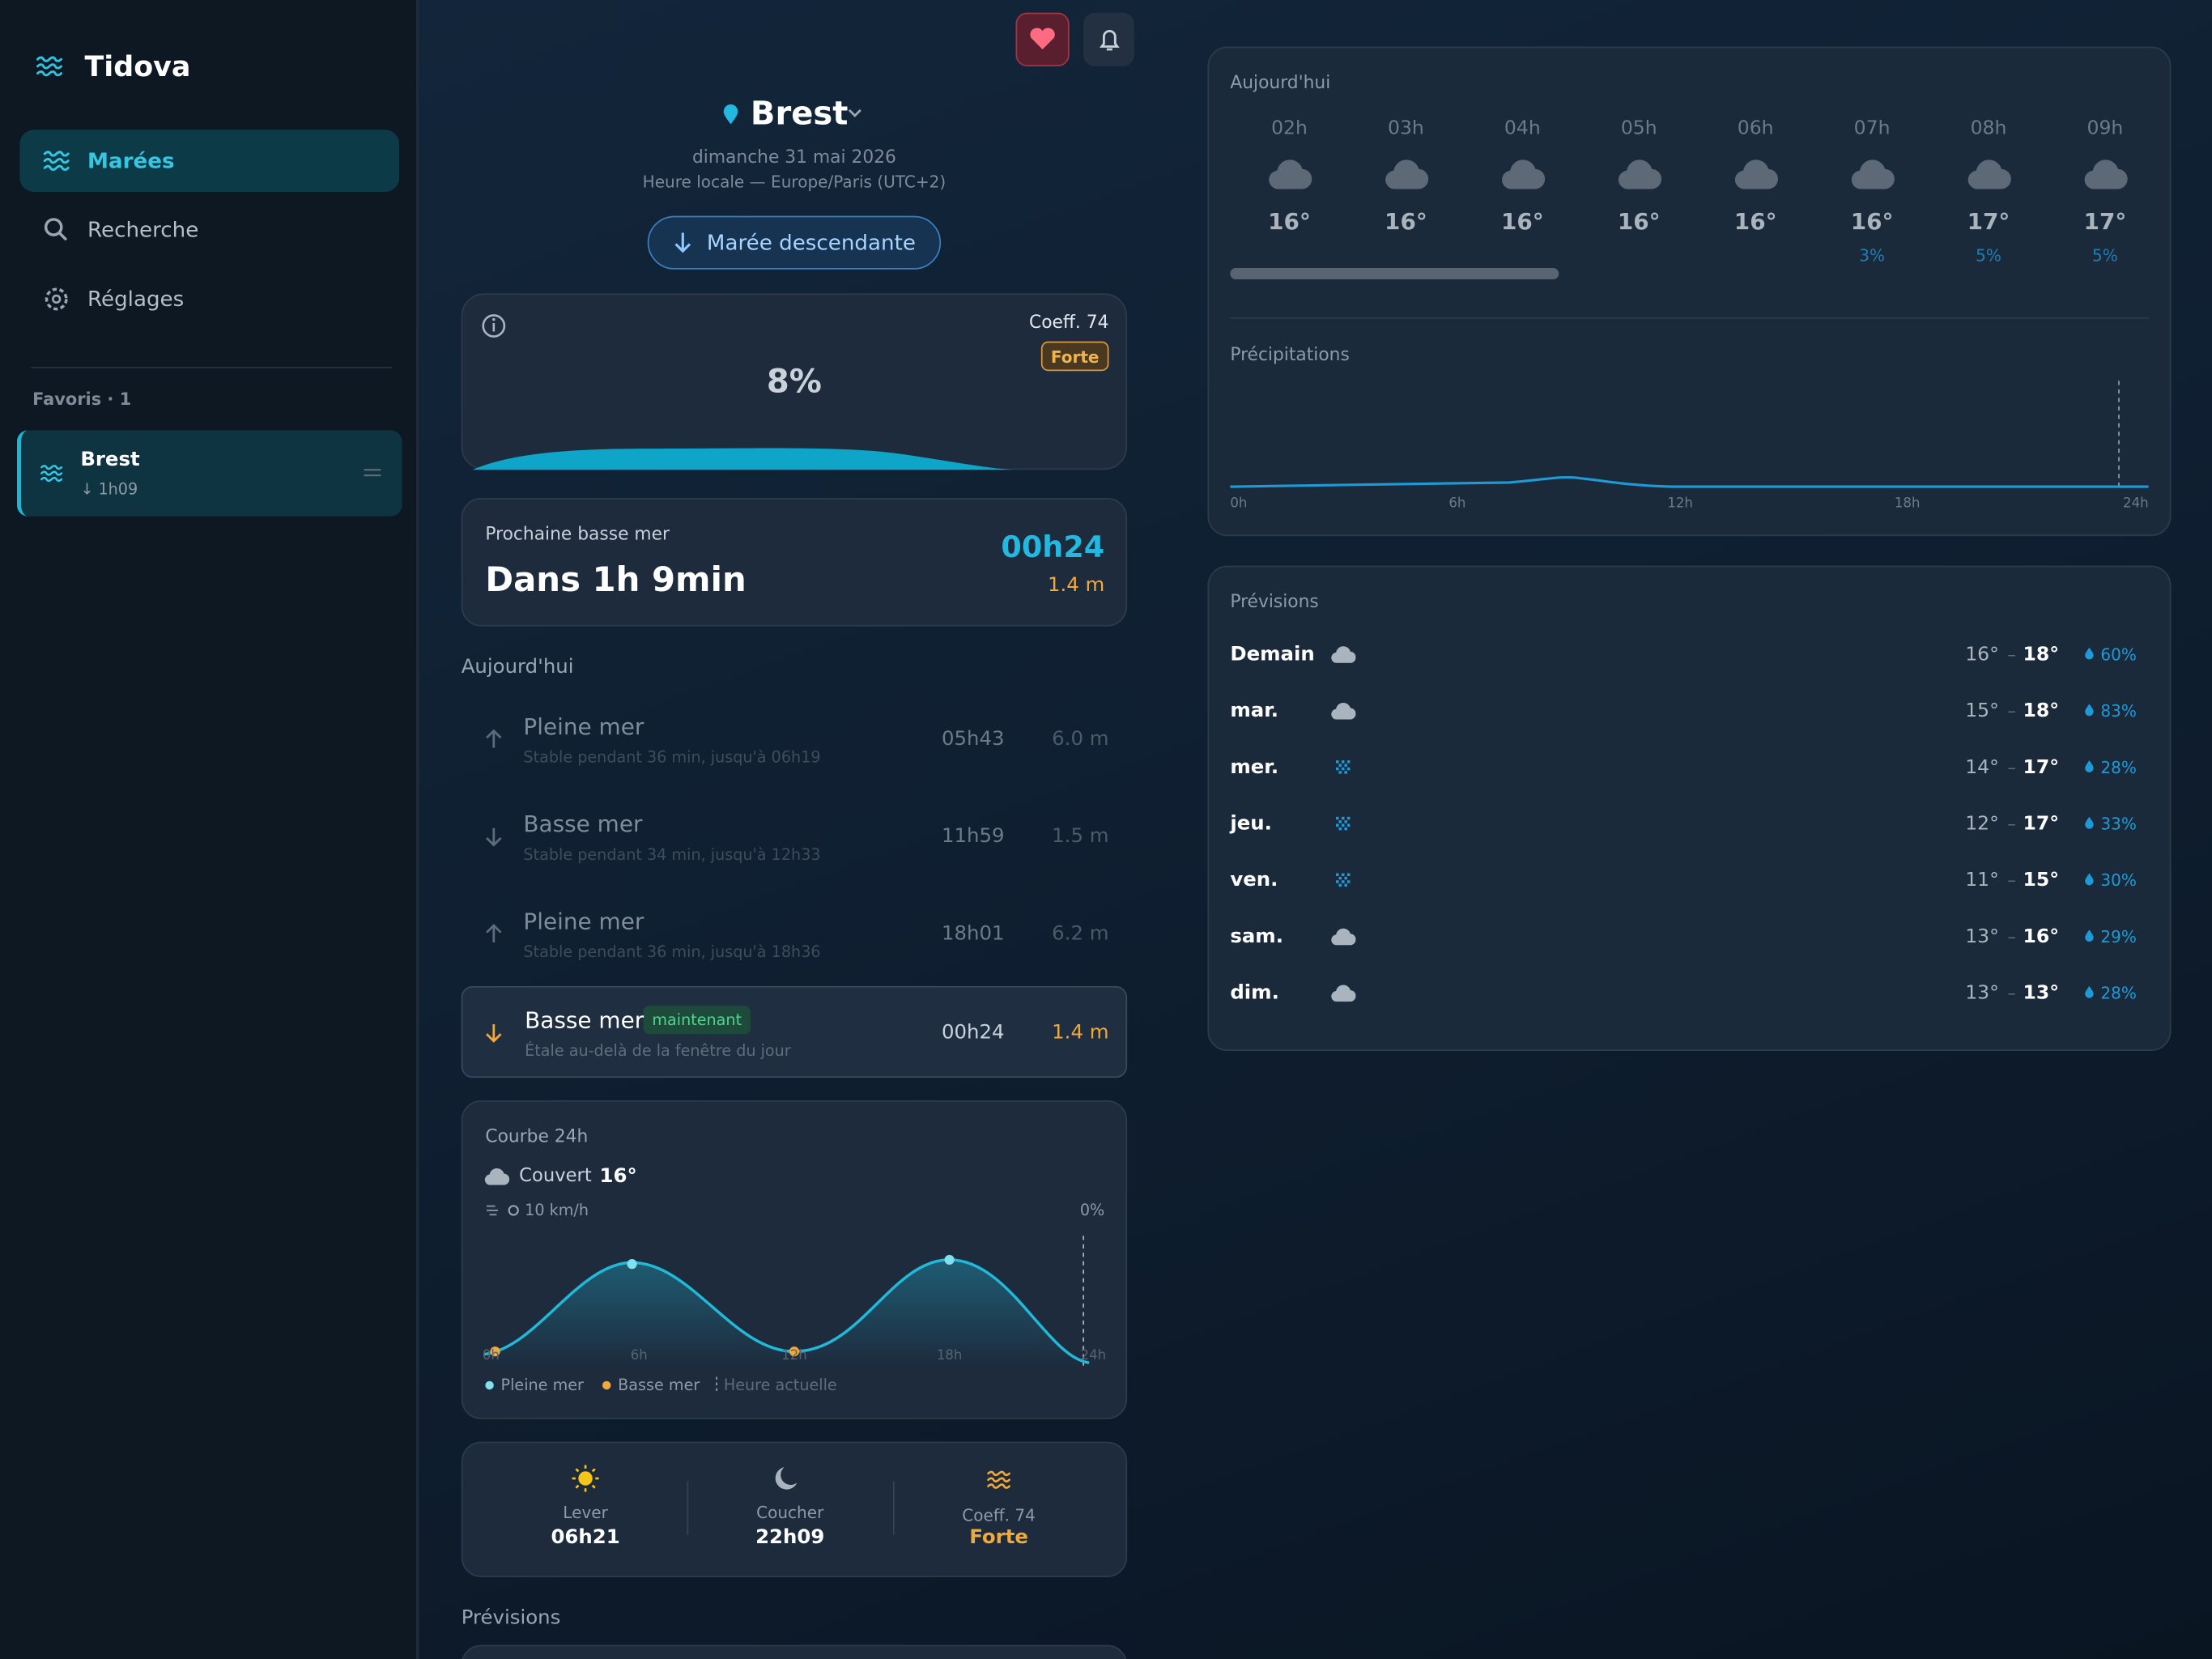 This screenshot has width=2212, height=1659. Describe the element at coordinates (110, 460) in the screenshot. I see `favorite-name: Brest` at that location.